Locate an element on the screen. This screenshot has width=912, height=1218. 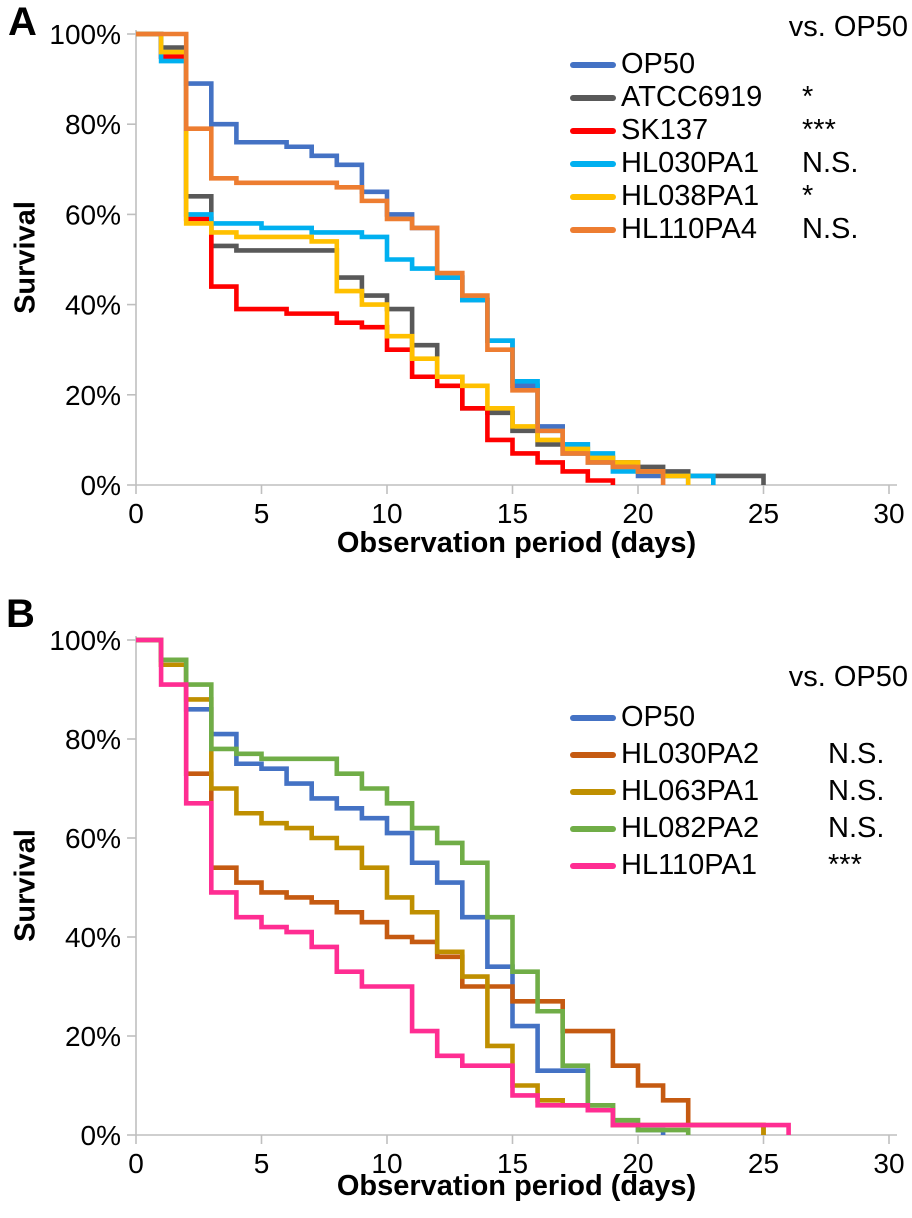
legend-item-hl038pa1: HL038PA1 * is located at coordinates (691, 196).